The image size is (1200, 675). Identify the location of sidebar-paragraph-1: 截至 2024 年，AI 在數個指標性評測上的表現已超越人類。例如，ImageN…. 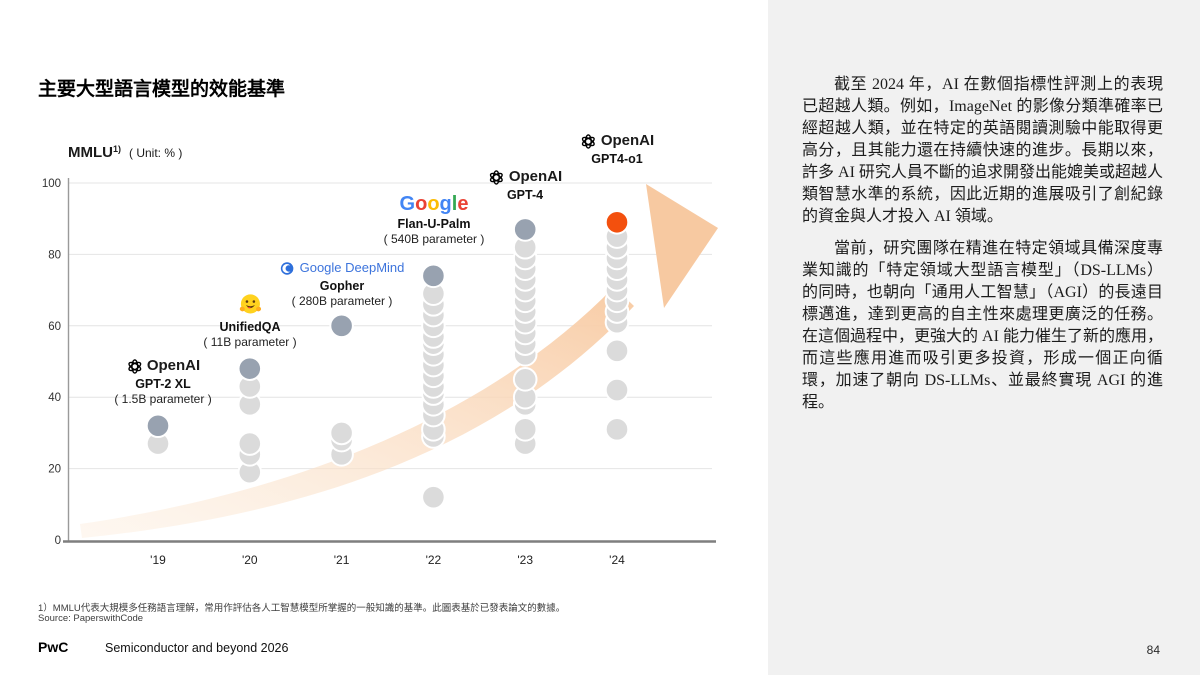
(982, 150).